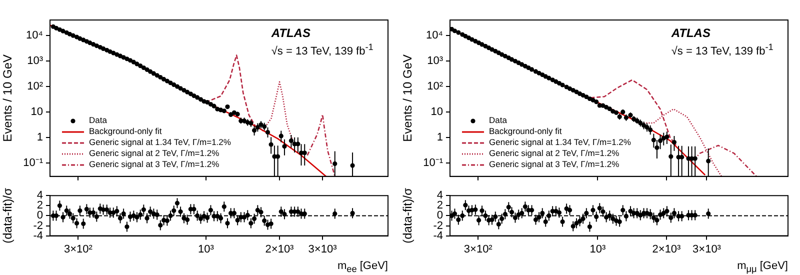  Describe the element at coordinates (762, 267) in the screenshot. I see `x-axis-title: m$_{μμ}$ [GeV]` at that location.